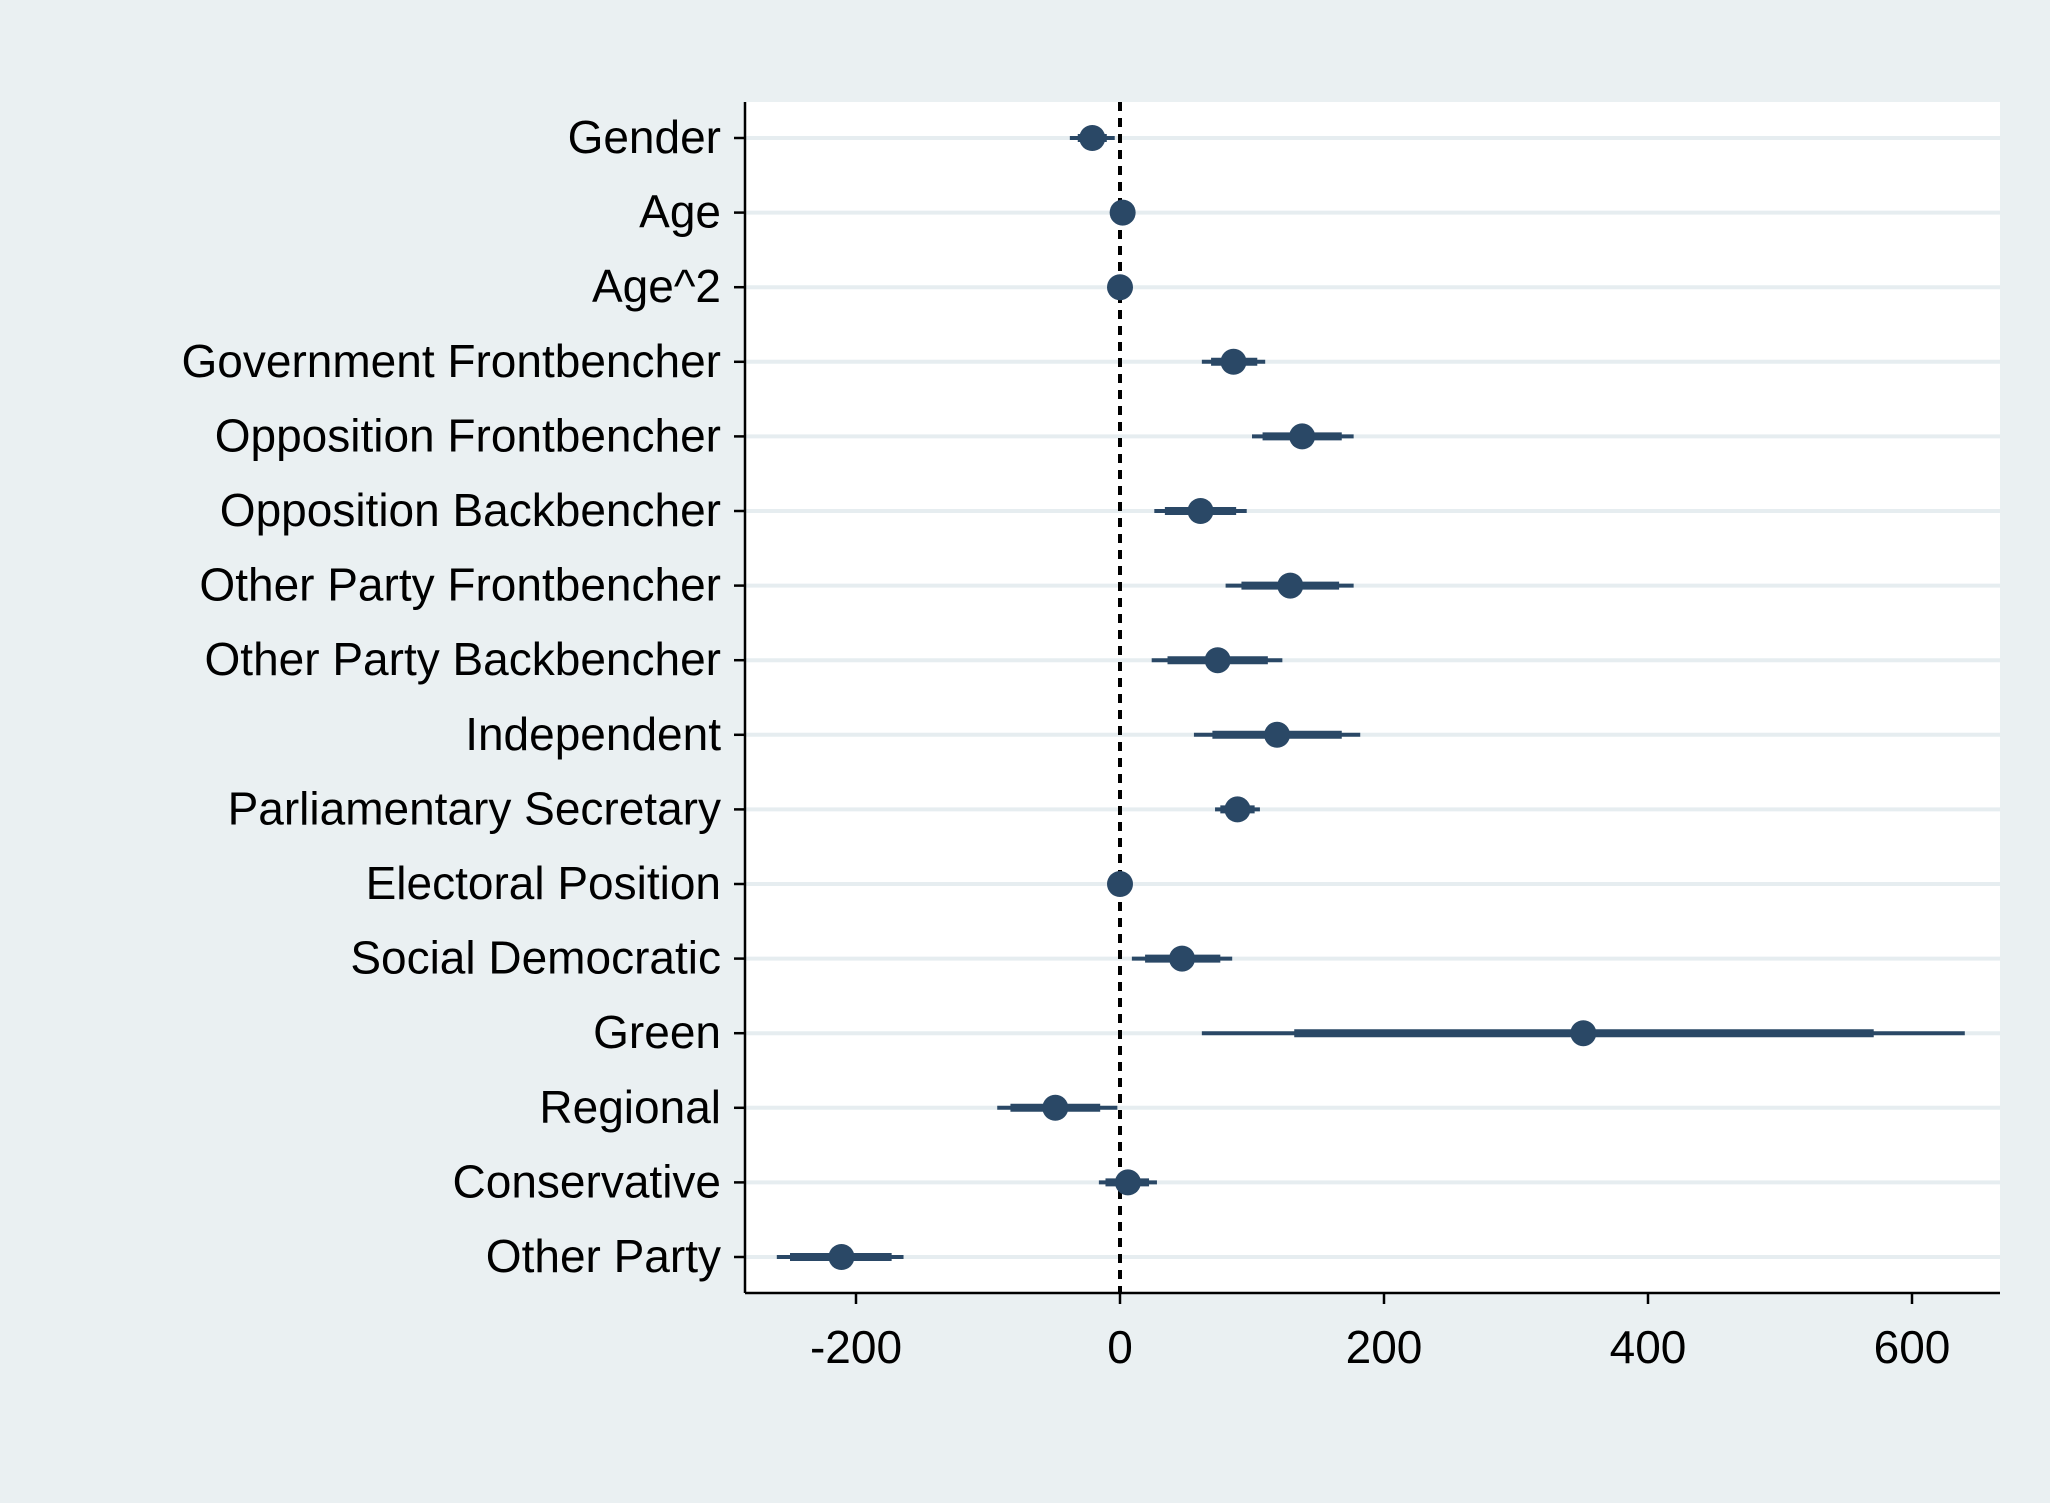 The image size is (2050, 1503). I want to click on y-tick-label: Conservative, so click(587, 1181).